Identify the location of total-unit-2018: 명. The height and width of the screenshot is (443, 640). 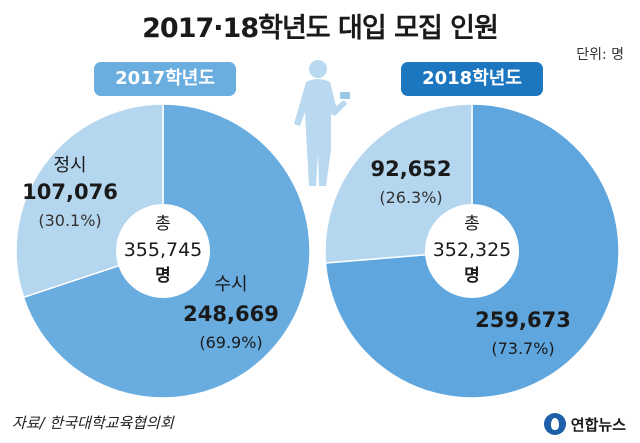
(472, 276).